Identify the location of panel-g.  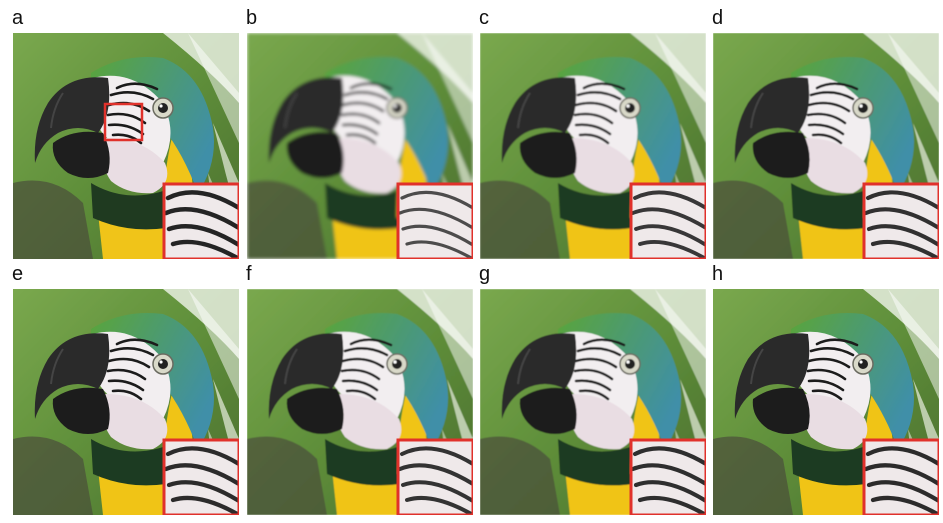
(593, 402).